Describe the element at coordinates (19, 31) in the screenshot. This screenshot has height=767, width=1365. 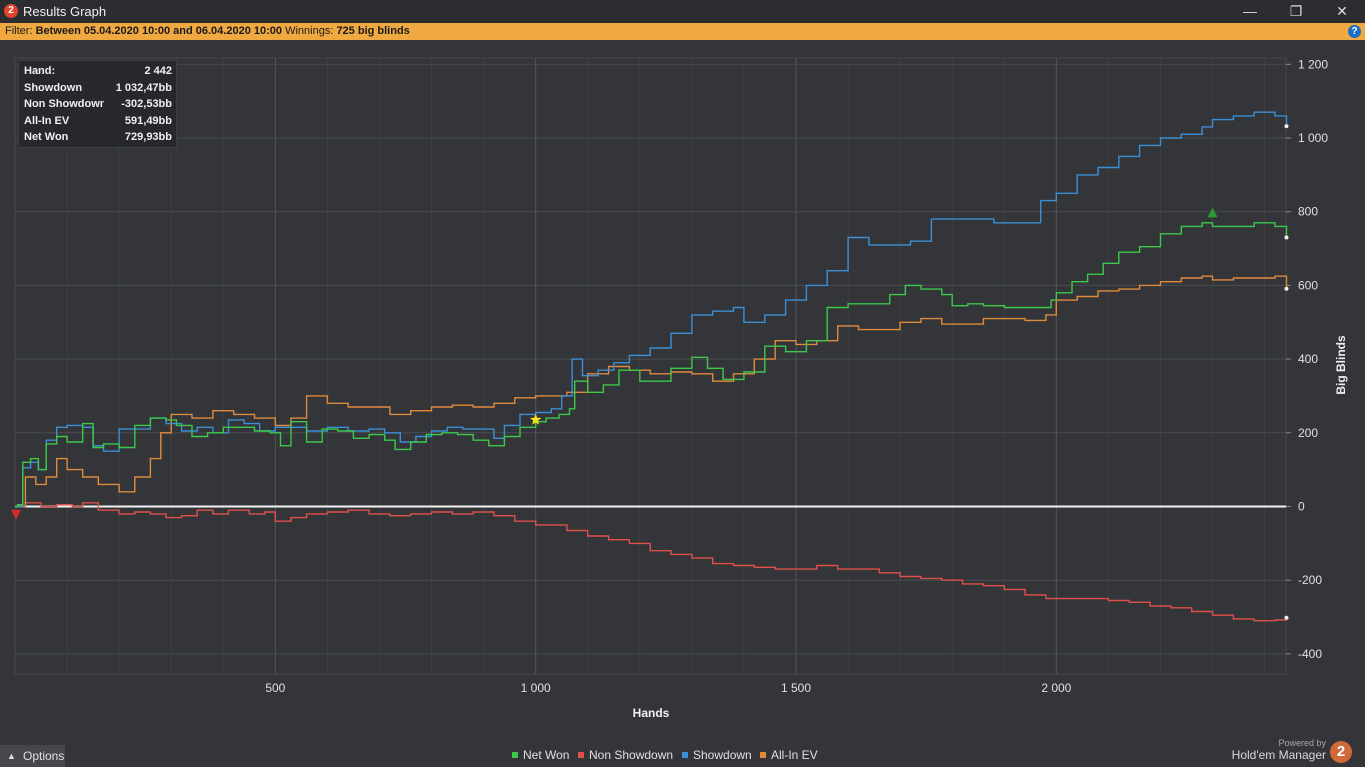
I see `filter-label: Filter:` at that location.